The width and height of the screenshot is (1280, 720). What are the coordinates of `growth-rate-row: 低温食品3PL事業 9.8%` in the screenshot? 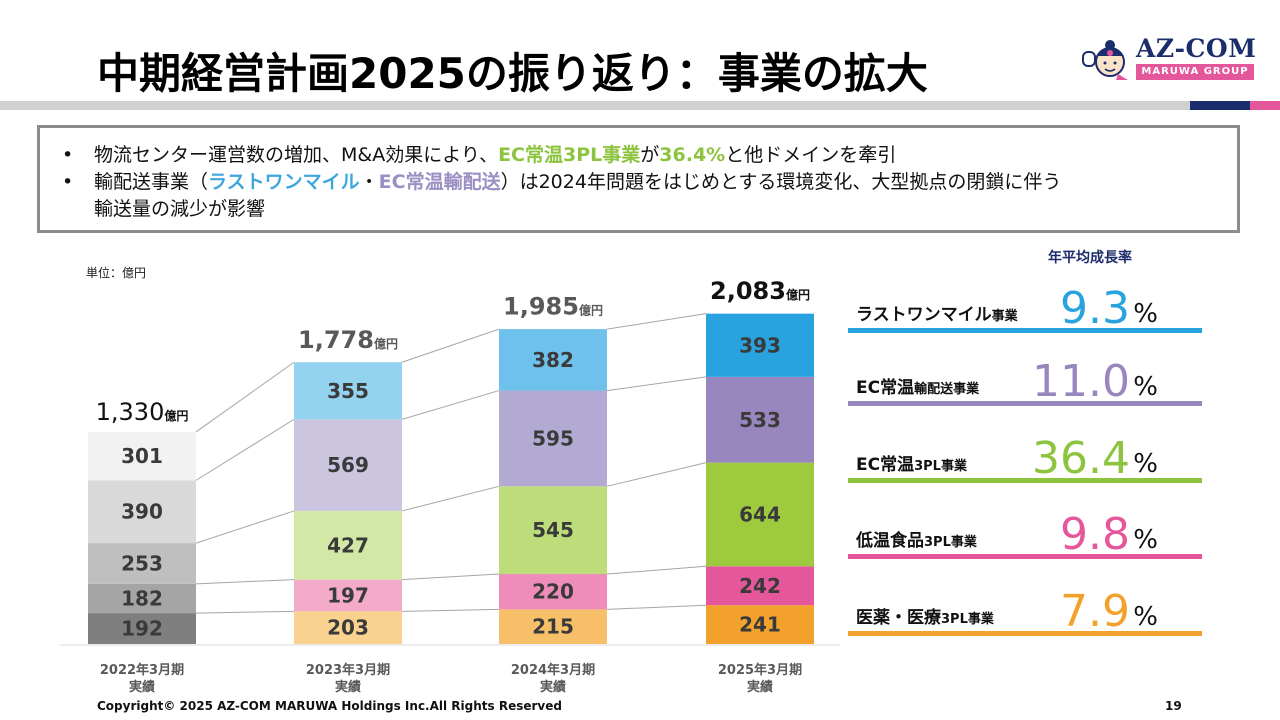 It's located at (1025, 534).